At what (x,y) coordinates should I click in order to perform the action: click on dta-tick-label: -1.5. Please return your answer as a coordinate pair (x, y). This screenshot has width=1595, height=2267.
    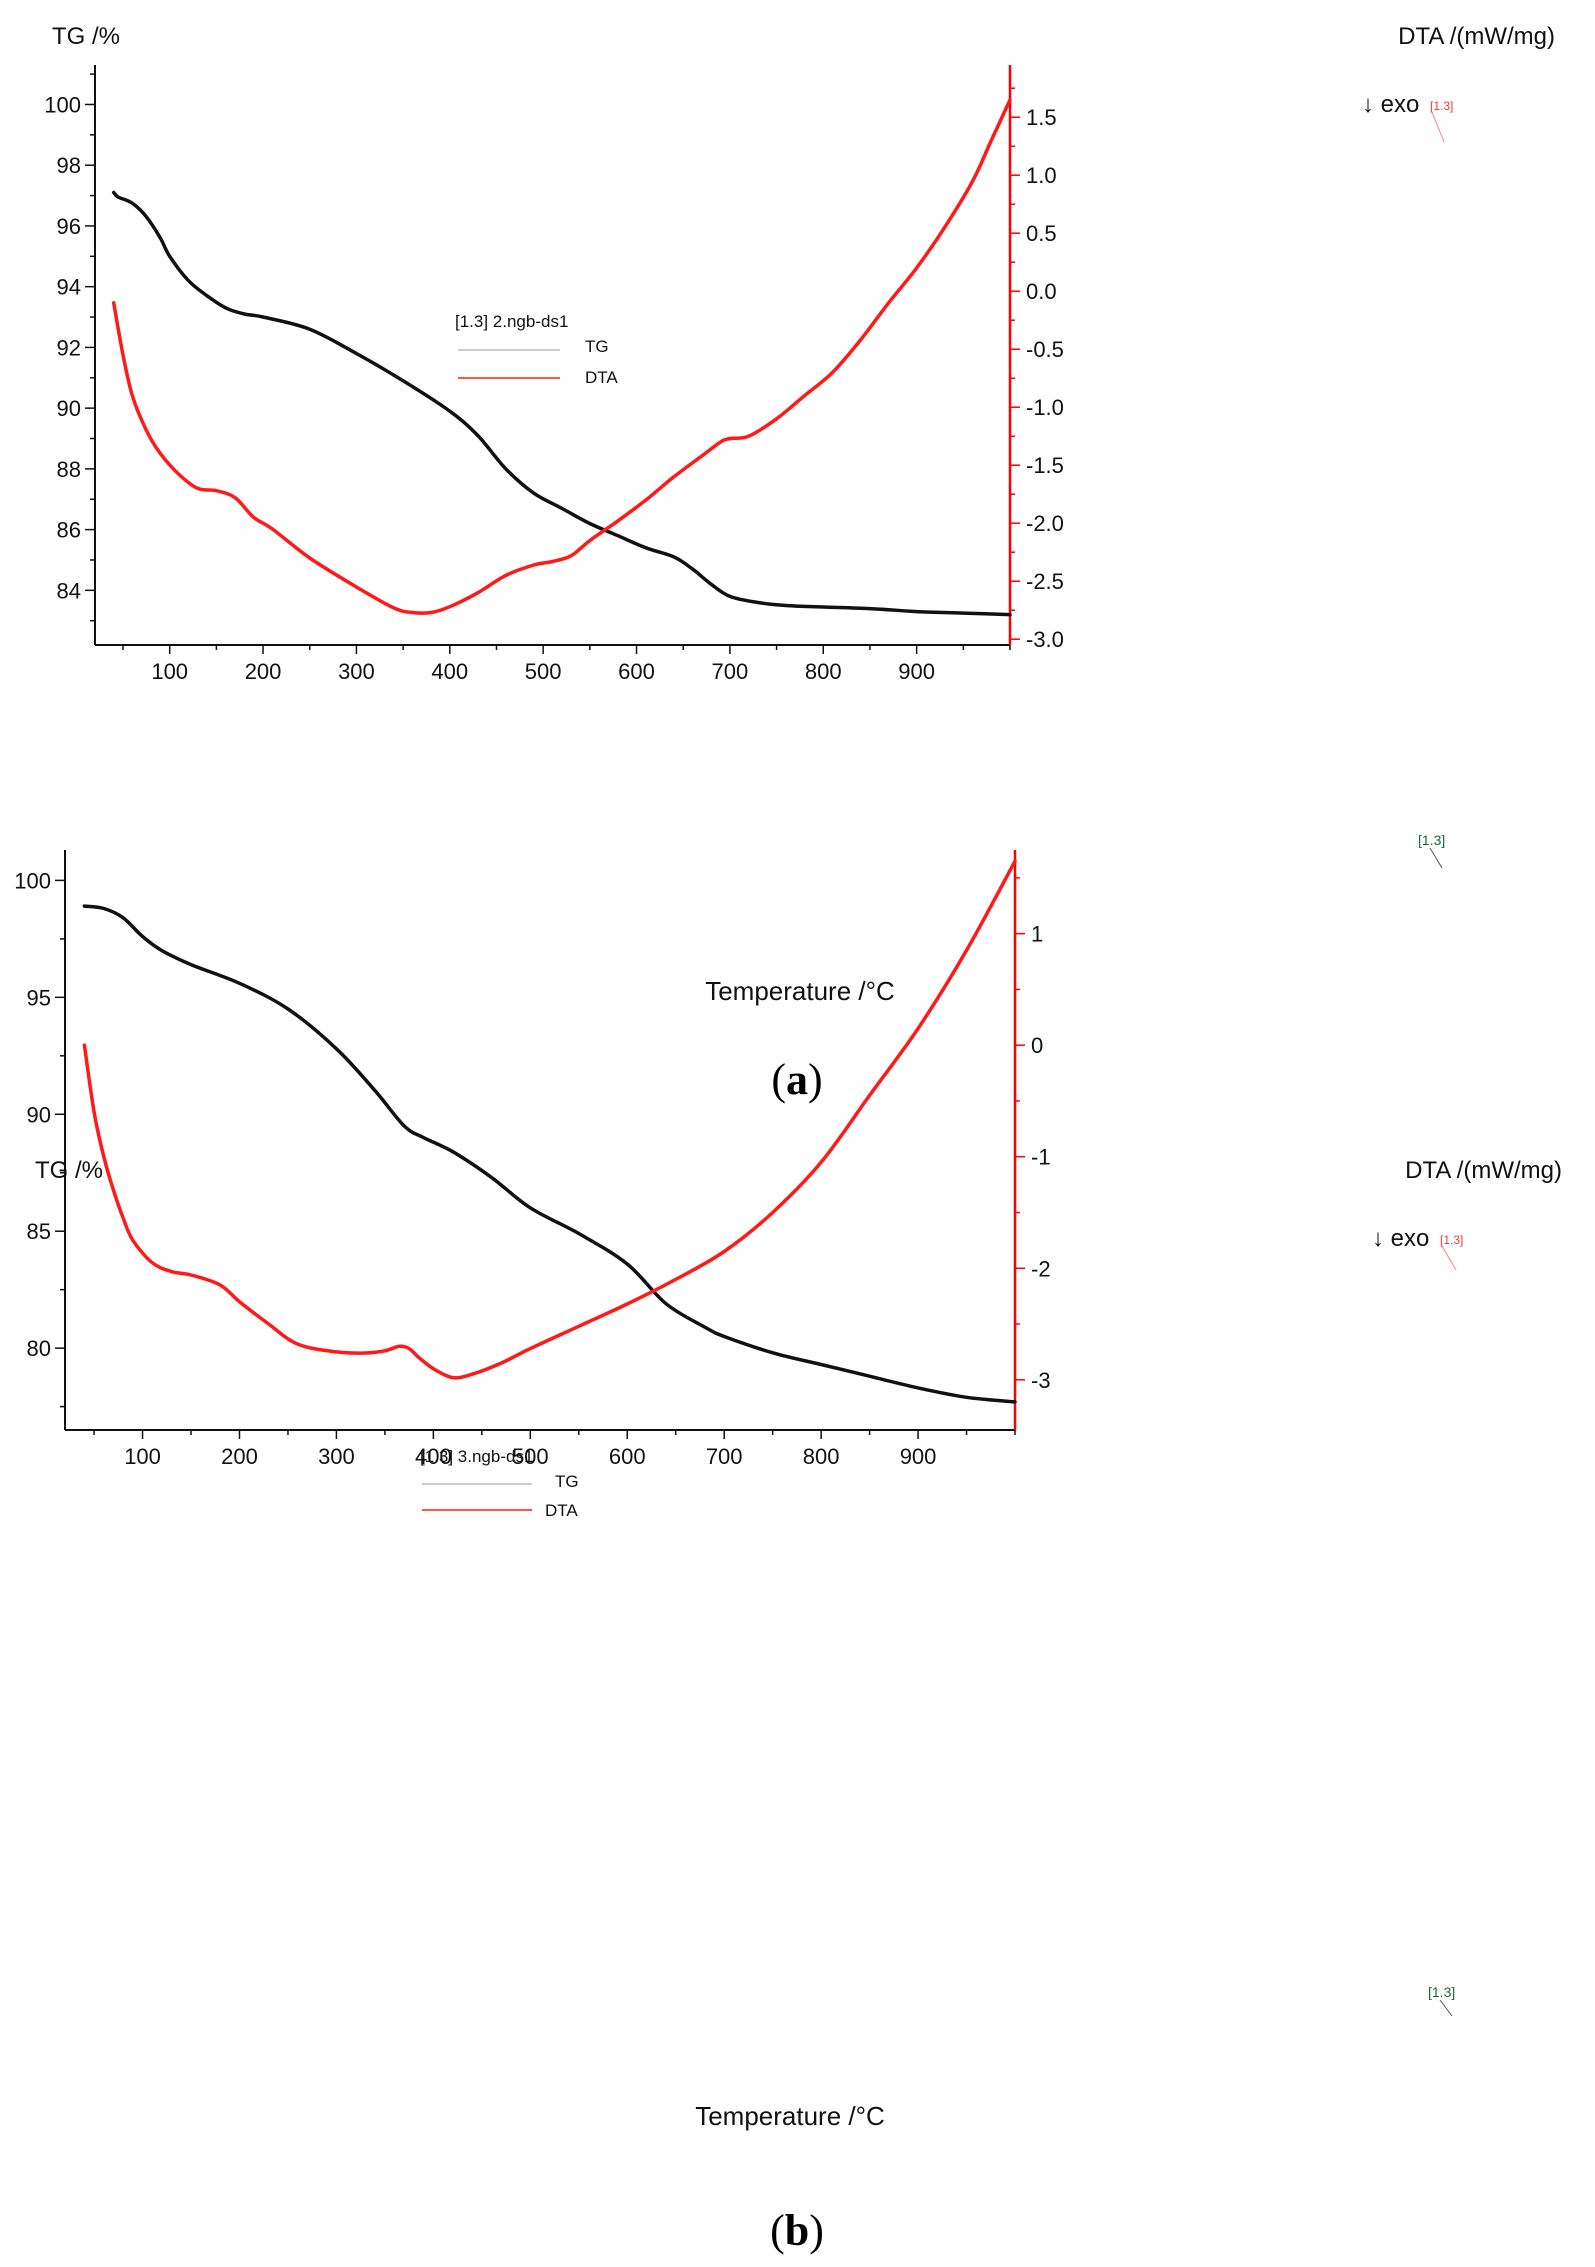
    Looking at the image, I should click on (1045, 465).